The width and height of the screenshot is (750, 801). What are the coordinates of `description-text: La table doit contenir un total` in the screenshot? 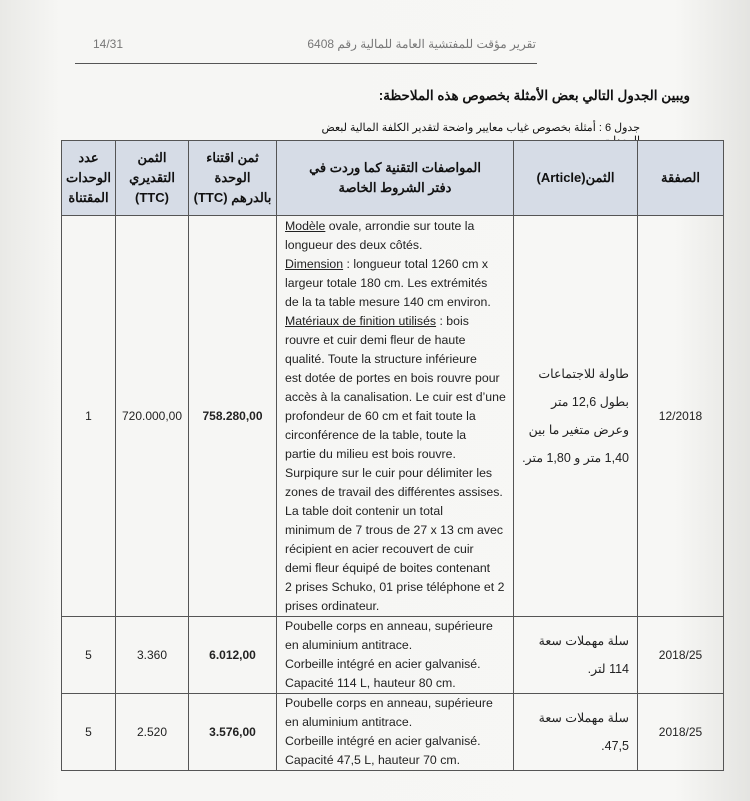 It's located at (364, 511).